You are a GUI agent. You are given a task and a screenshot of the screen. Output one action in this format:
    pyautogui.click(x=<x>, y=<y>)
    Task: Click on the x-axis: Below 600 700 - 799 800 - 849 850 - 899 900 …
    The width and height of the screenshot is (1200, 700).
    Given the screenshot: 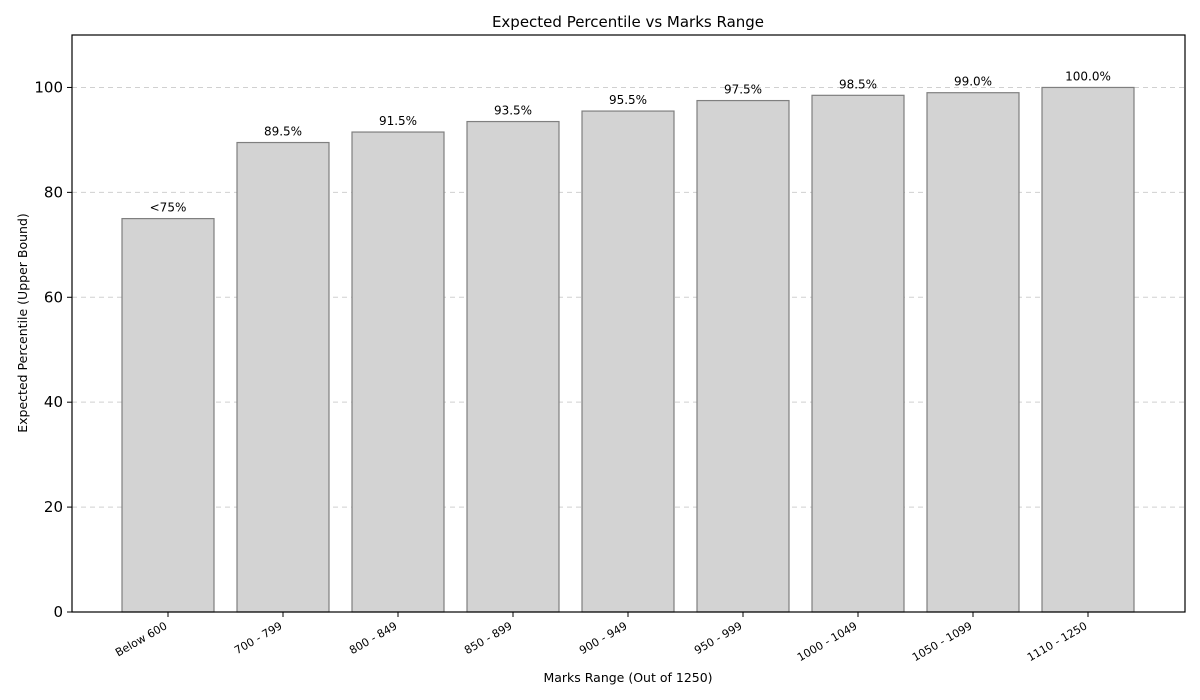 What is the action you would take?
    pyautogui.click(x=601, y=638)
    